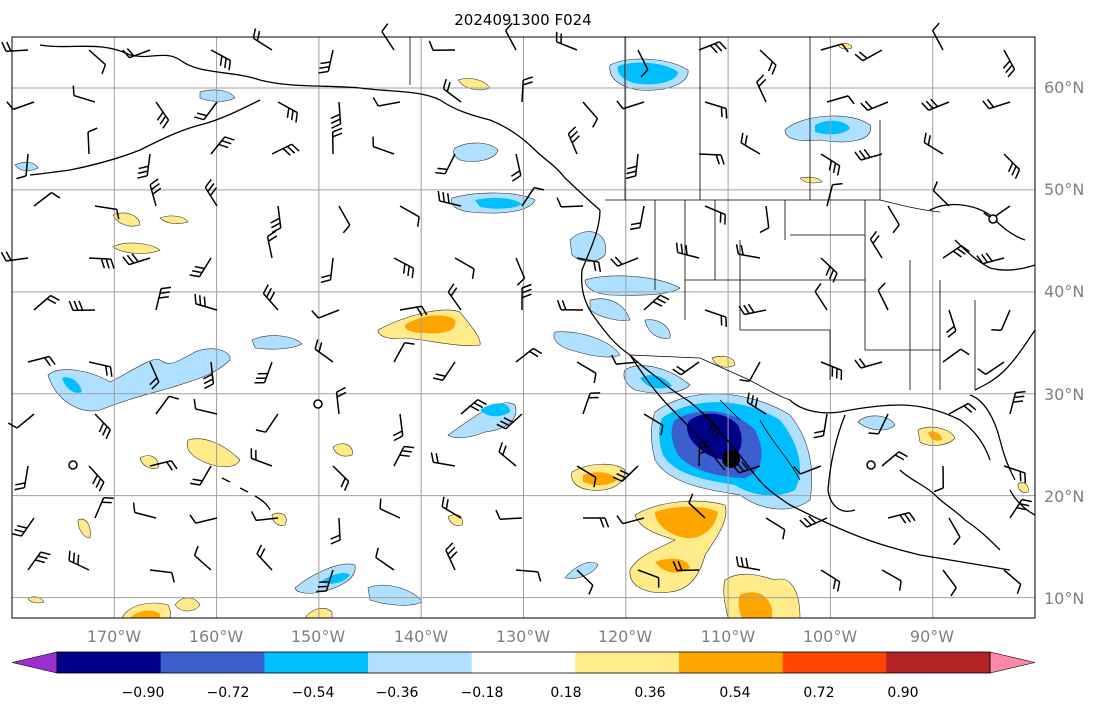 The width and height of the screenshot is (1105, 712). Describe the element at coordinates (277, 342) in the screenshot. I see `contour-blue-pacific-mid` at that location.